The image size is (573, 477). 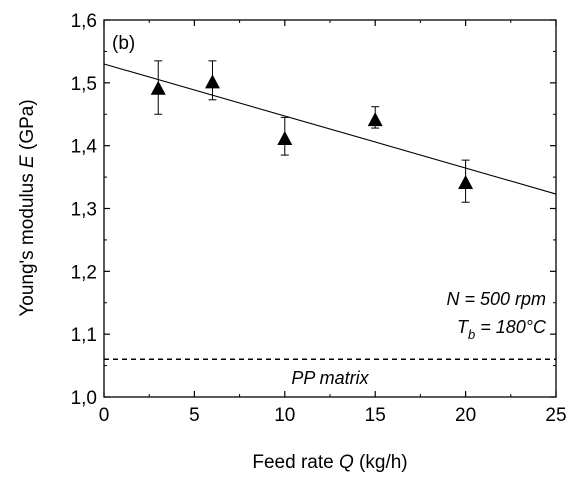 What do you see at coordinates (496, 299) in the screenshot?
I see `annotation-speed: N = 500 rpm` at bounding box center [496, 299].